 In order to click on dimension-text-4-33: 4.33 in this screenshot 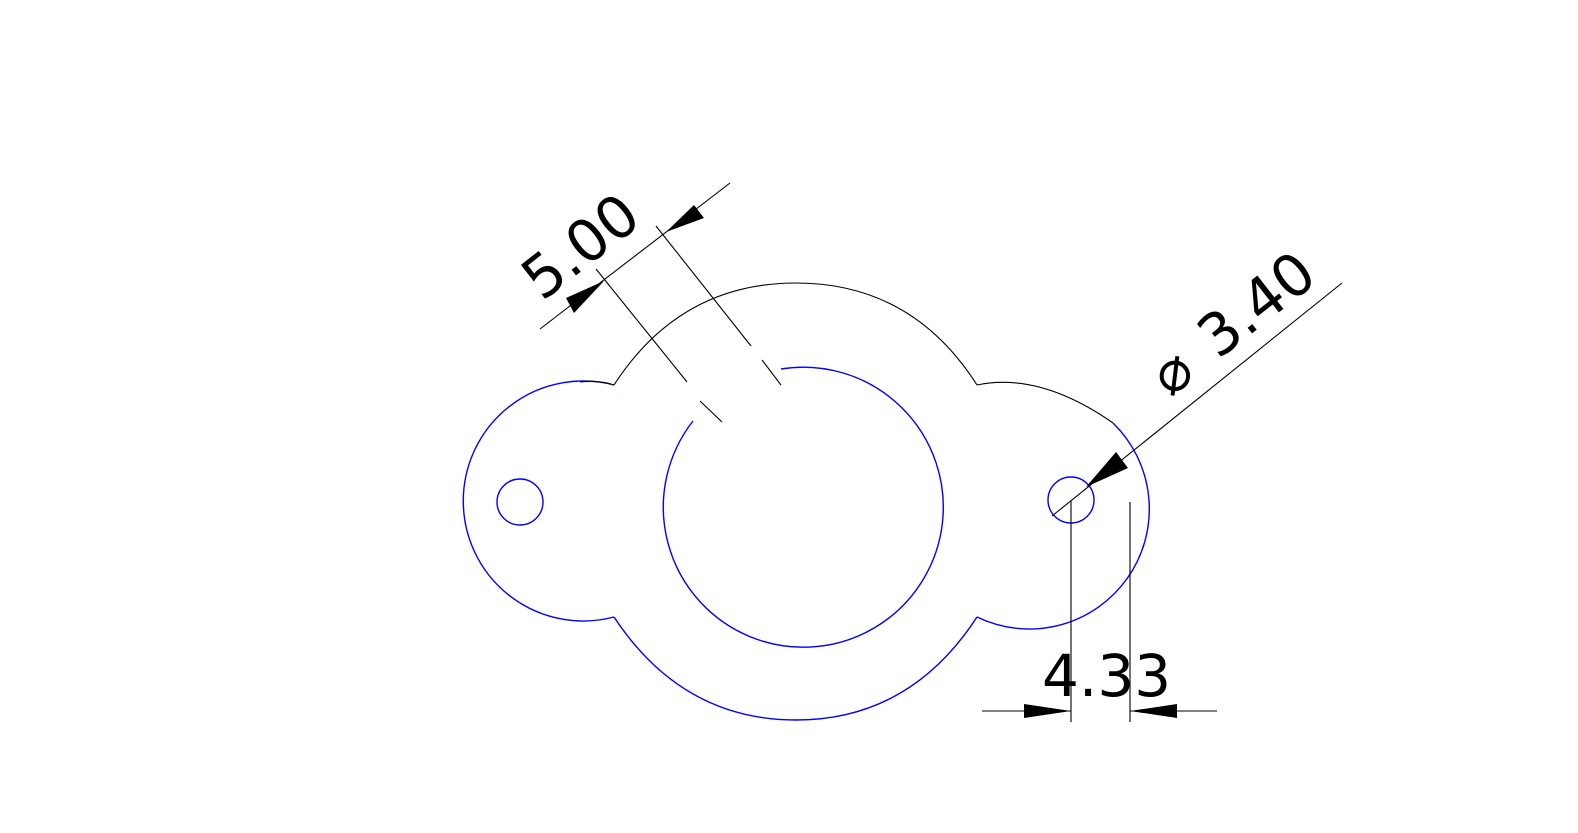, I will do `click(1106, 676)`.